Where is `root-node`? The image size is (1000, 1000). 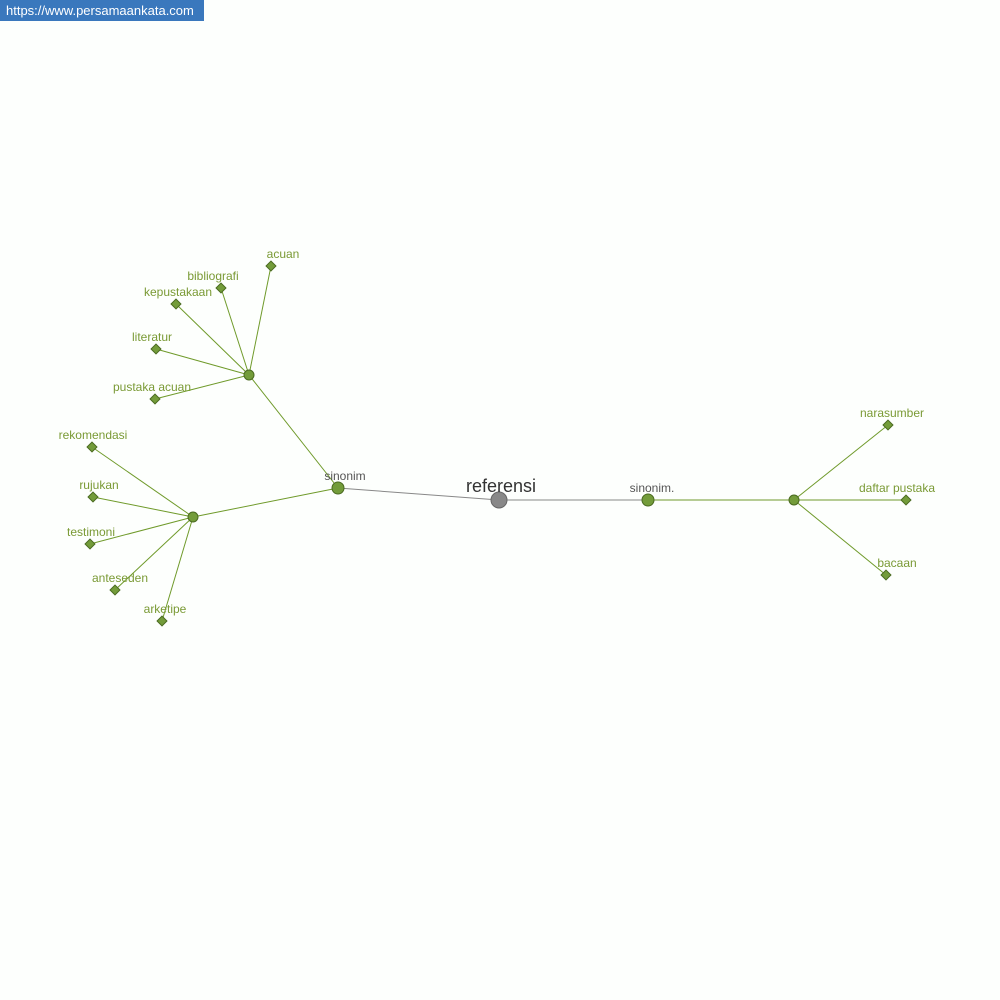 root-node is located at coordinates (499, 500).